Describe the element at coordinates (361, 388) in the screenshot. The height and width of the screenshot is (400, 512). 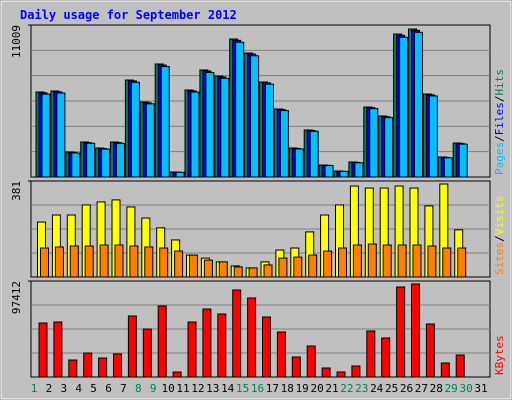
I see `x-tick-label: 23` at that location.